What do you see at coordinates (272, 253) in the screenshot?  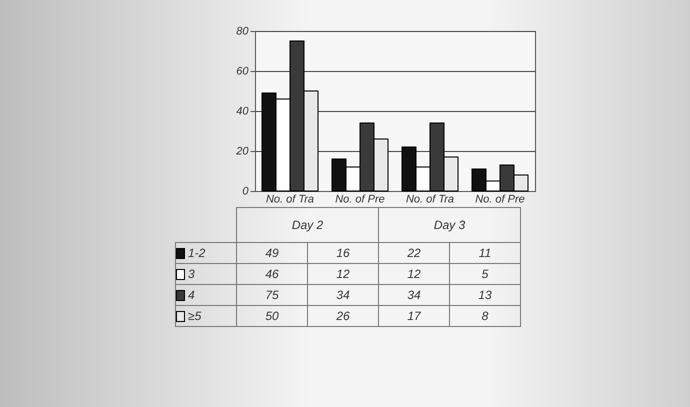 I see `data-label: 49` at bounding box center [272, 253].